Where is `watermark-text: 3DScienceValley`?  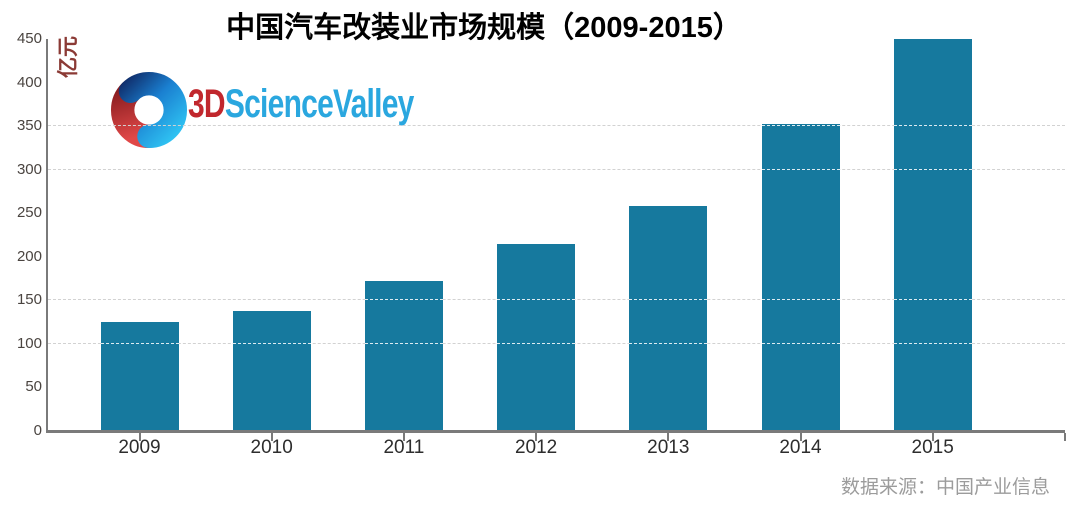
watermark-text: 3DScienceValley is located at coordinates (301, 104).